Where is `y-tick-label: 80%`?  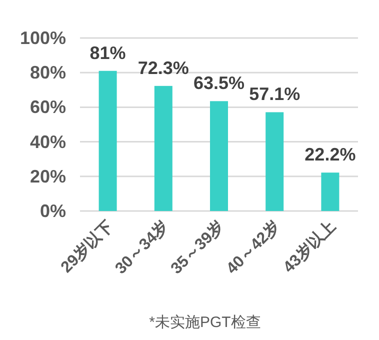 y-tick-label: 80% is located at coordinates (48, 72).